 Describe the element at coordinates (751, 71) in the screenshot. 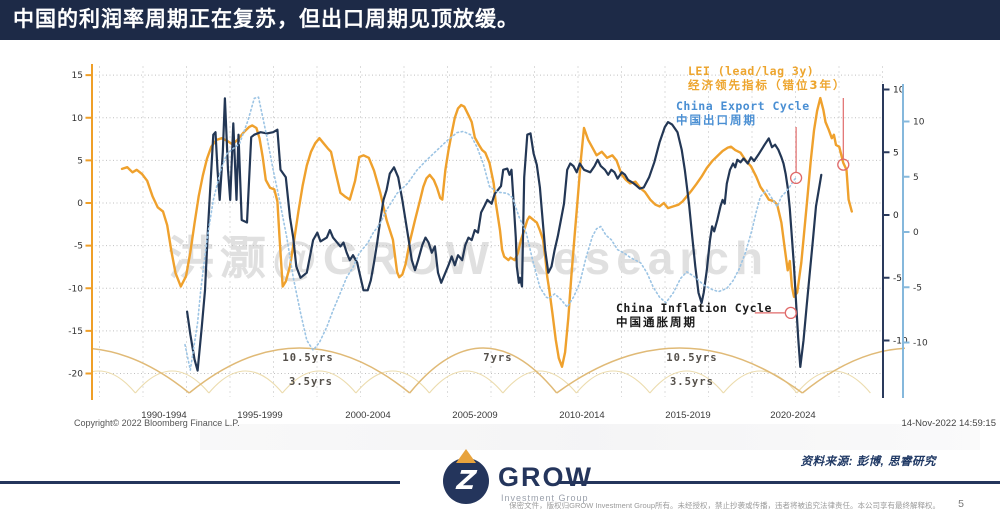

I see `annotation-lei-en: LEI (lead/lag 3y)` at that location.